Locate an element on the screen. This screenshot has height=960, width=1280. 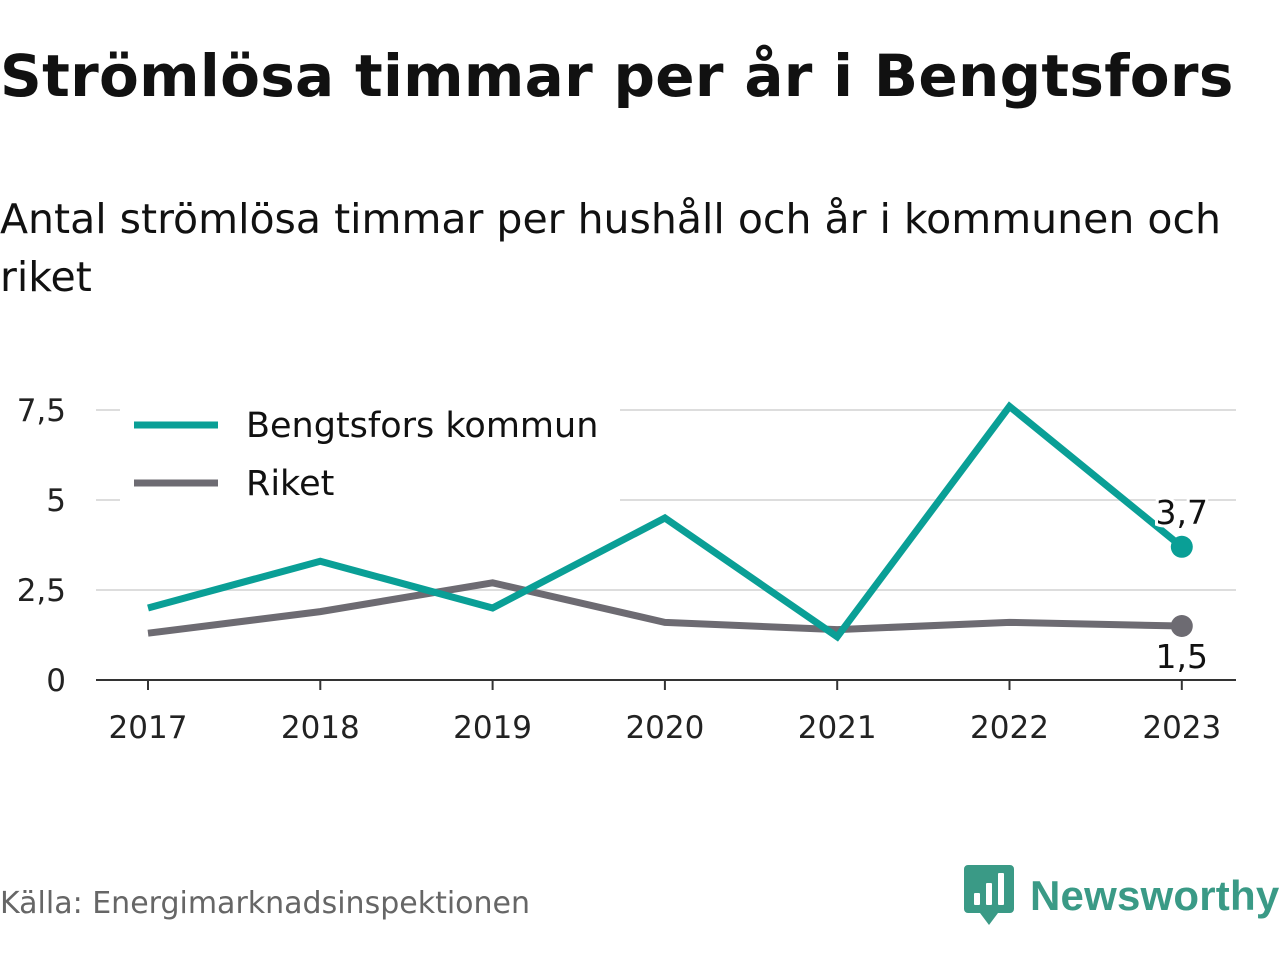
x-tick-label-2019: 2019 is located at coordinates (492, 728).